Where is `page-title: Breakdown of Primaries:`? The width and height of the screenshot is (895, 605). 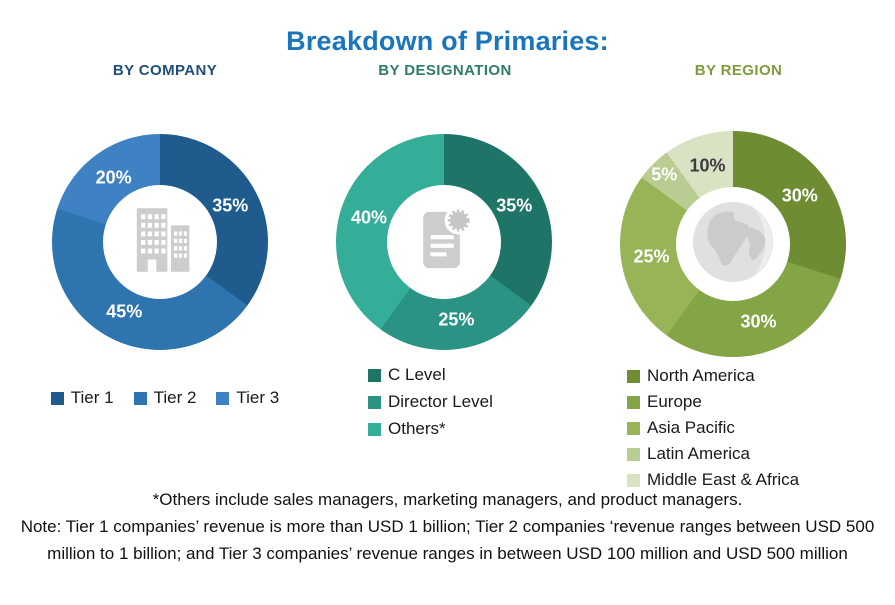
page-title: Breakdown of Primaries: is located at coordinates (447, 41).